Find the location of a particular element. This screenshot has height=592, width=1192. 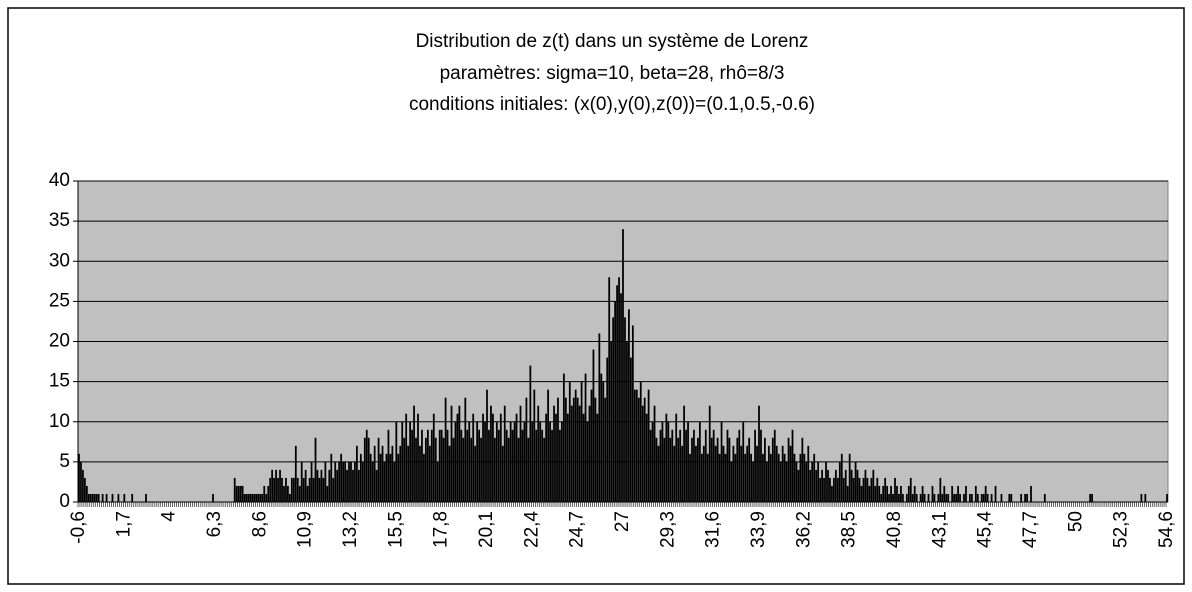

y-tick-label: 40 is located at coordinates (59, 180).